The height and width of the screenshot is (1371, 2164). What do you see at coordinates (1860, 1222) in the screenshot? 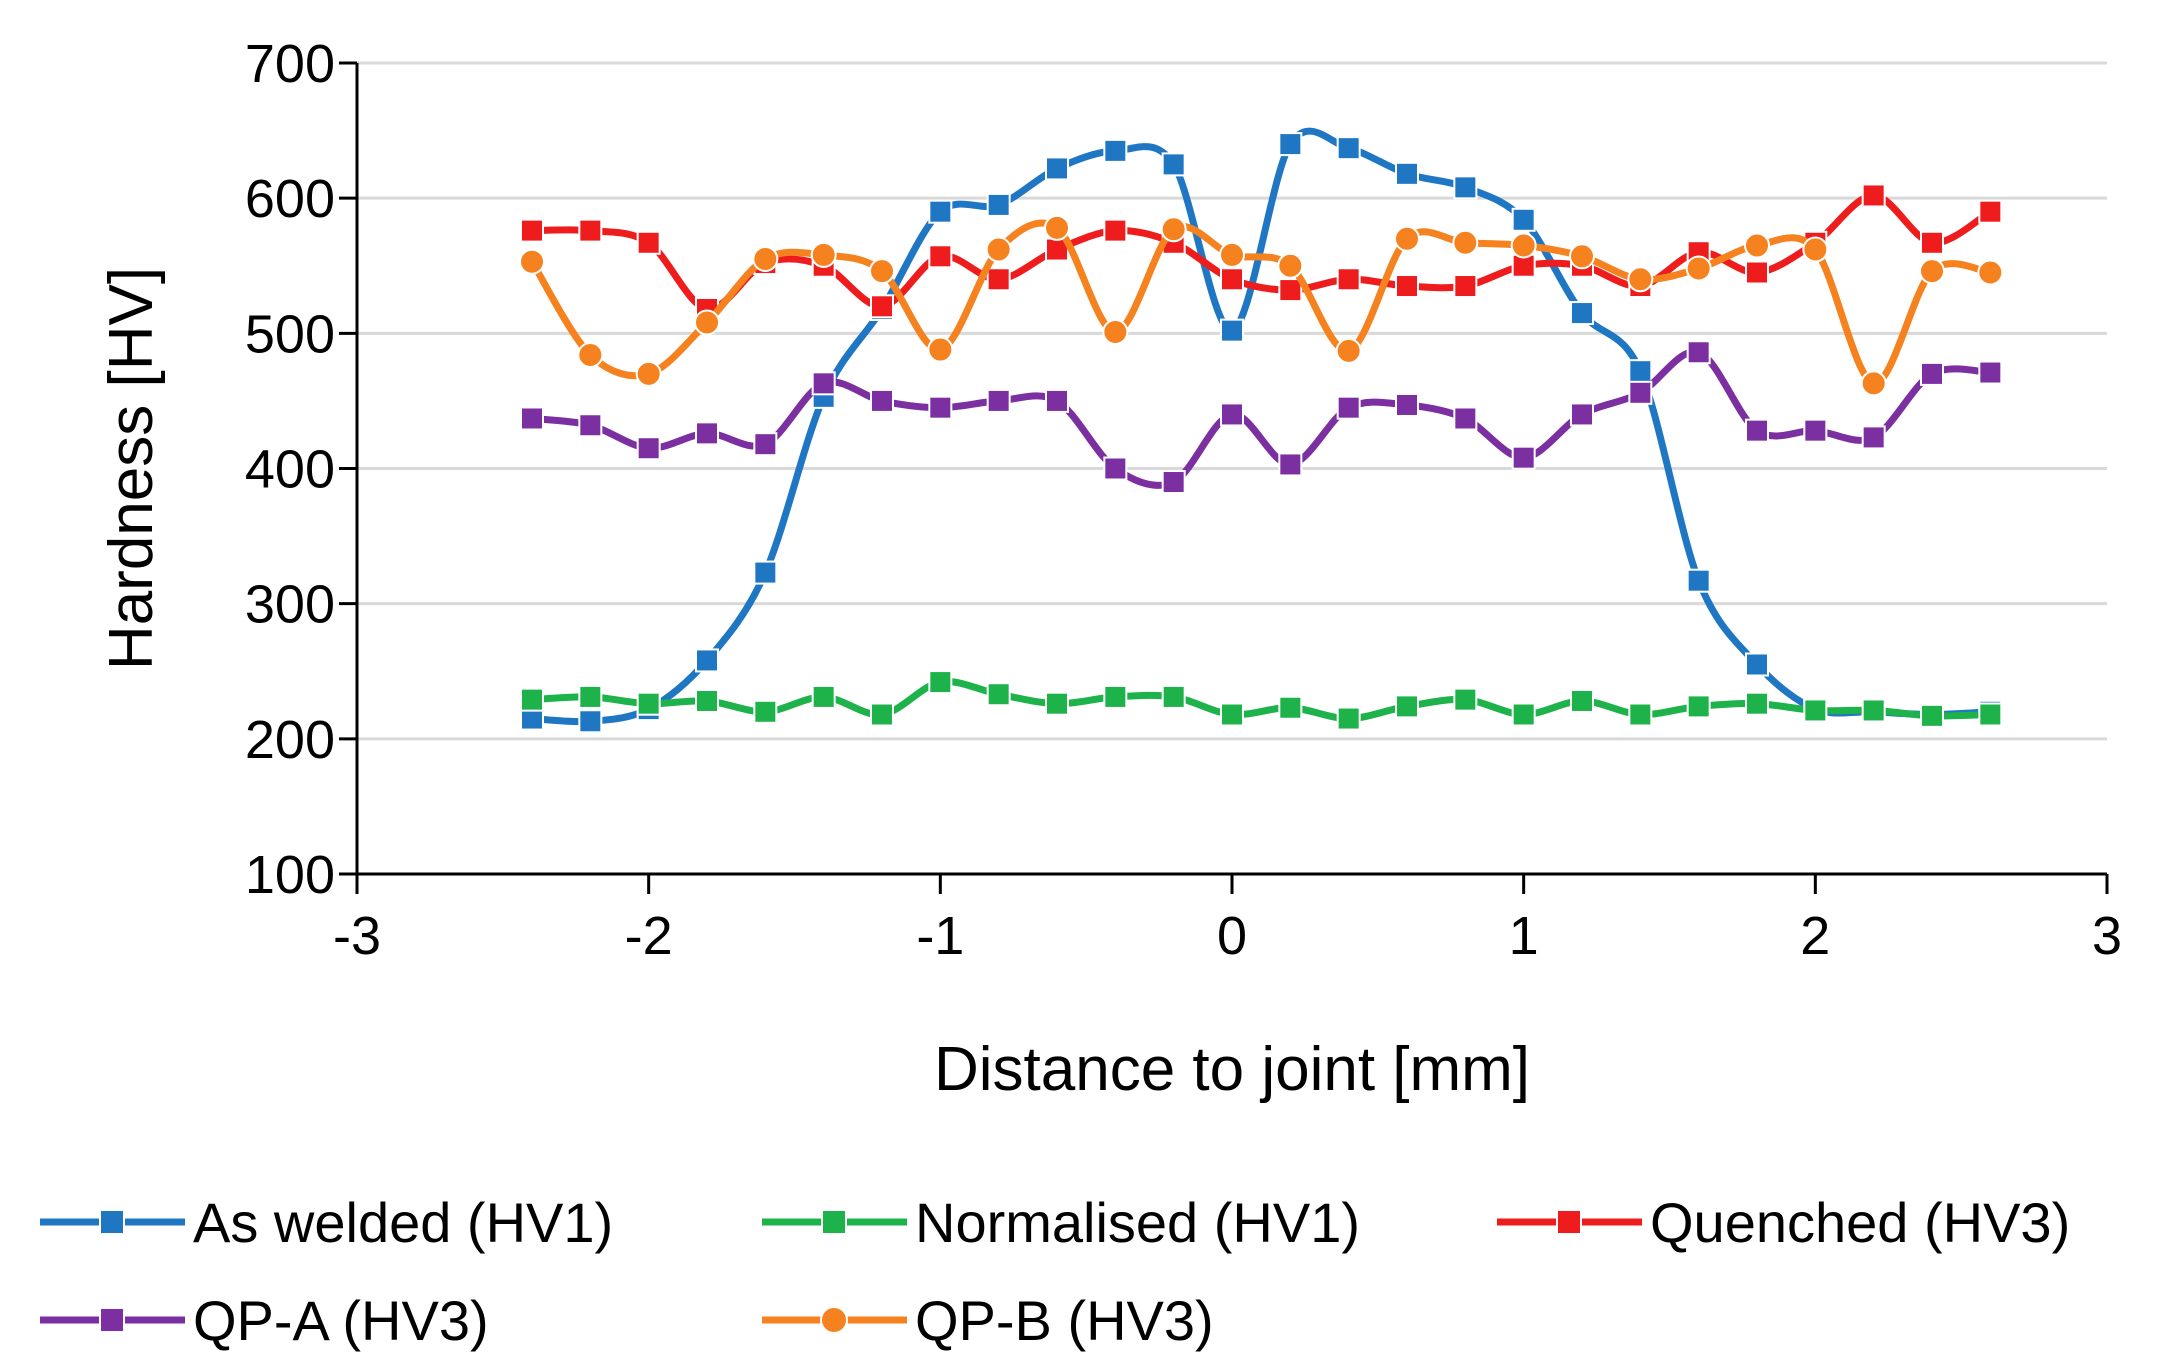
I see `legend-label: Quenched (HV3)` at bounding box center [1860, 1222].